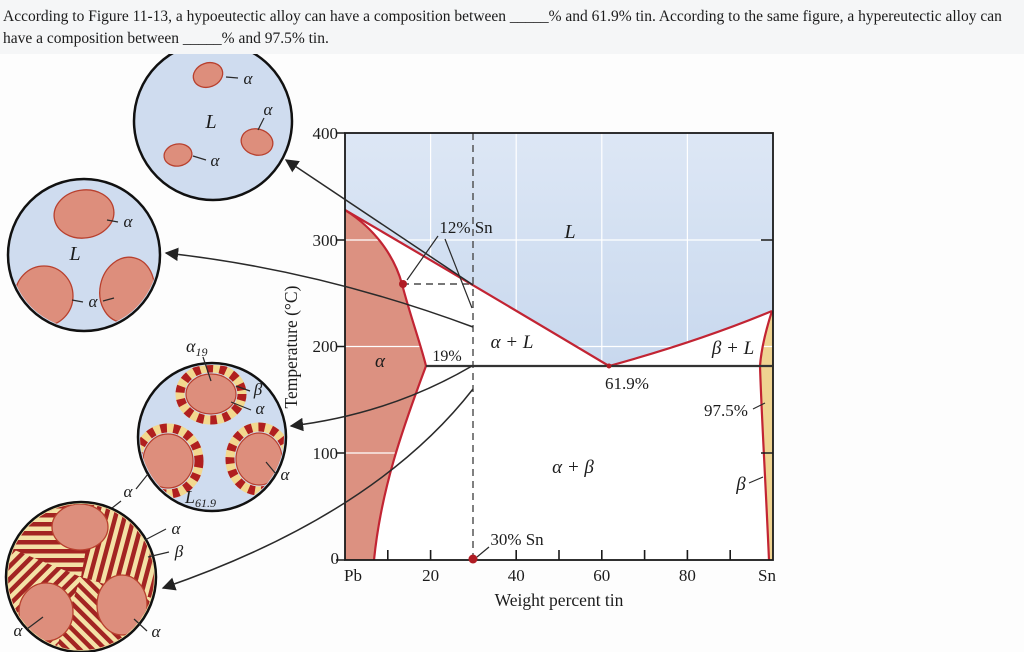 Image resolution: width=1024 pixels, height=652 pixels. I want to click on eutectic-point-marker, so click(609, 366).